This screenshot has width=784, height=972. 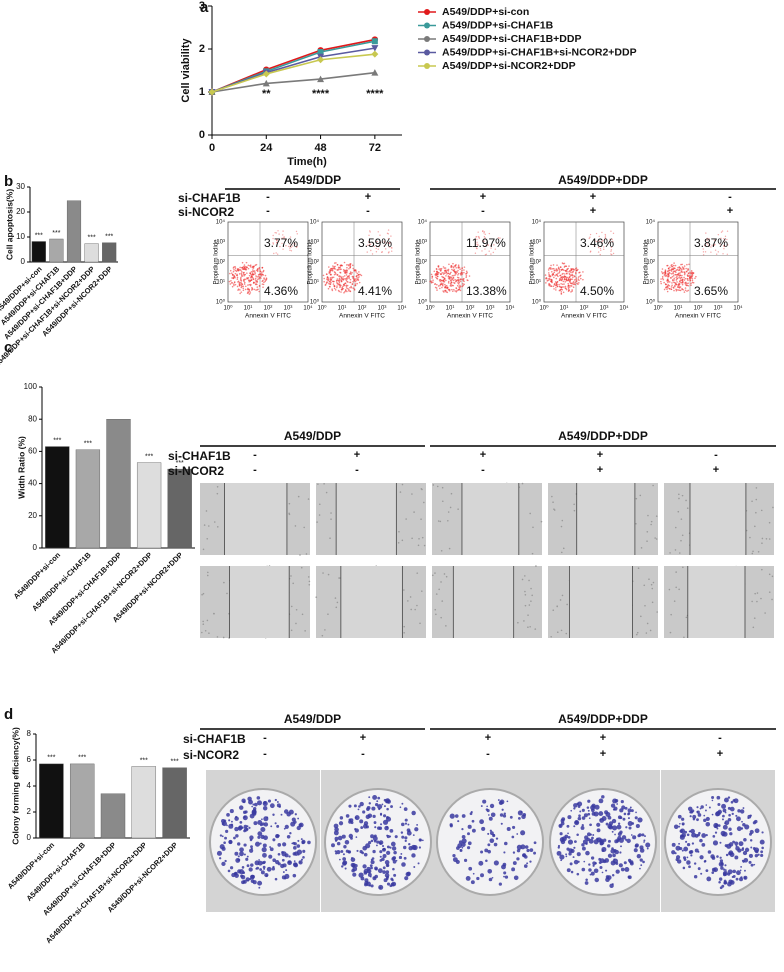 I want to click on flow-x-tick: 10⁰, so click(x=544, y=308).